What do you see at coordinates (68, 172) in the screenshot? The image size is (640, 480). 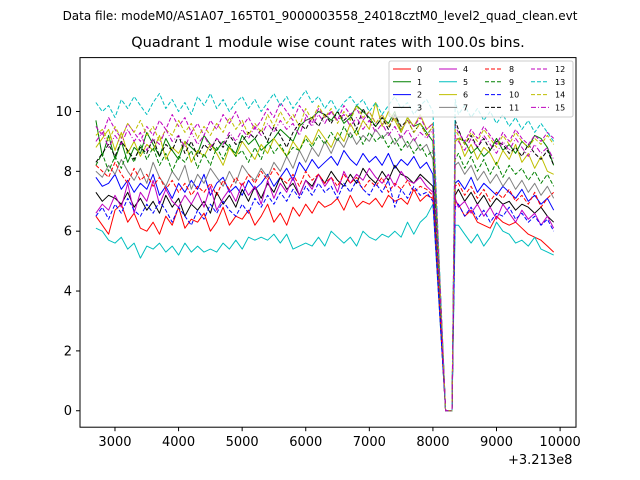 I see `y-tick-label: 8` at bounding box center [68, 172].